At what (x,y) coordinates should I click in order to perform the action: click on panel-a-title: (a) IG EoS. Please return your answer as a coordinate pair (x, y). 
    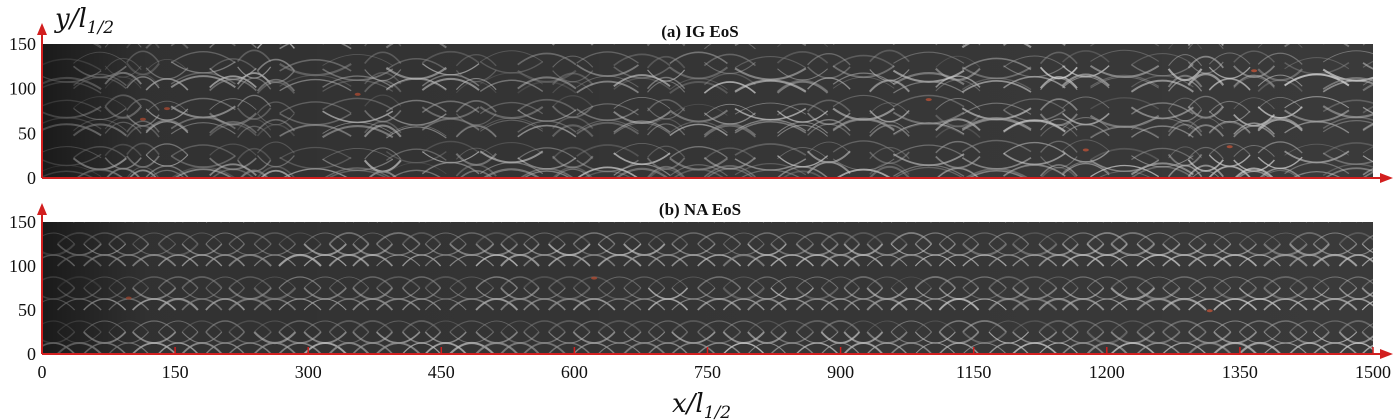
    Looking at the image, I should click on (699, 31).